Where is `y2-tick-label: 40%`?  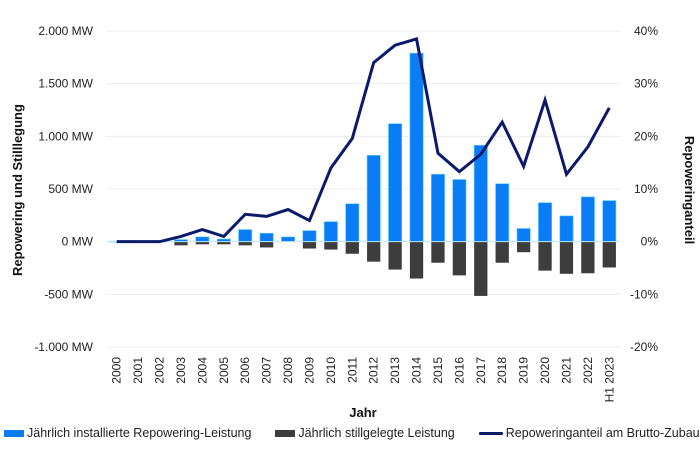 y2-tick-label: 40% is located at coordinates (646, 31).